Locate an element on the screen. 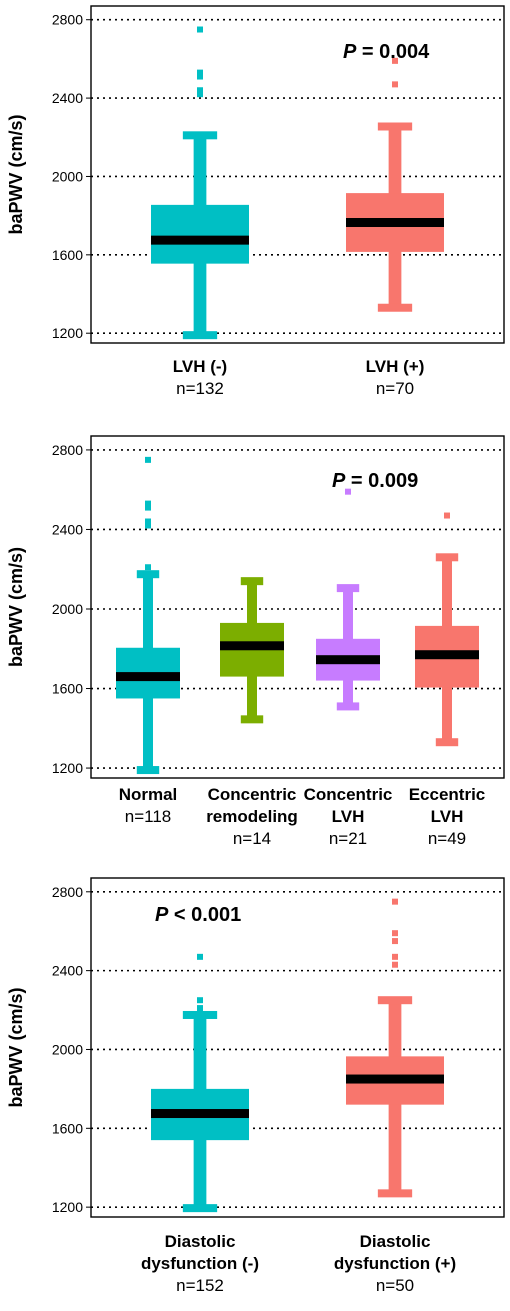 The width and height of the screenshot is (510, 1311). category-n-label: n=152 is located at coordinates (200, 1285).